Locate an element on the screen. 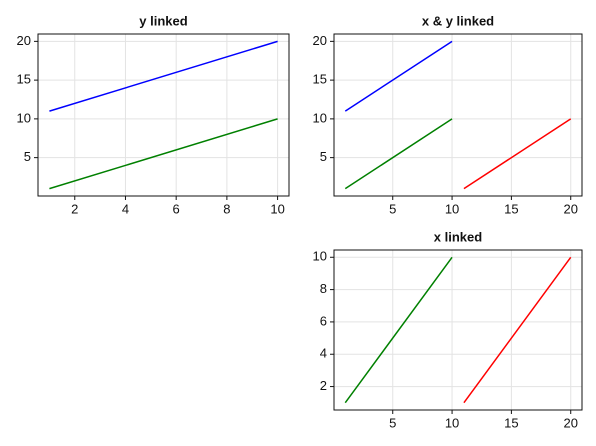 This screenshot has width=596, height=446. x-tick-label: 4 is located at coordinates (125, 208).